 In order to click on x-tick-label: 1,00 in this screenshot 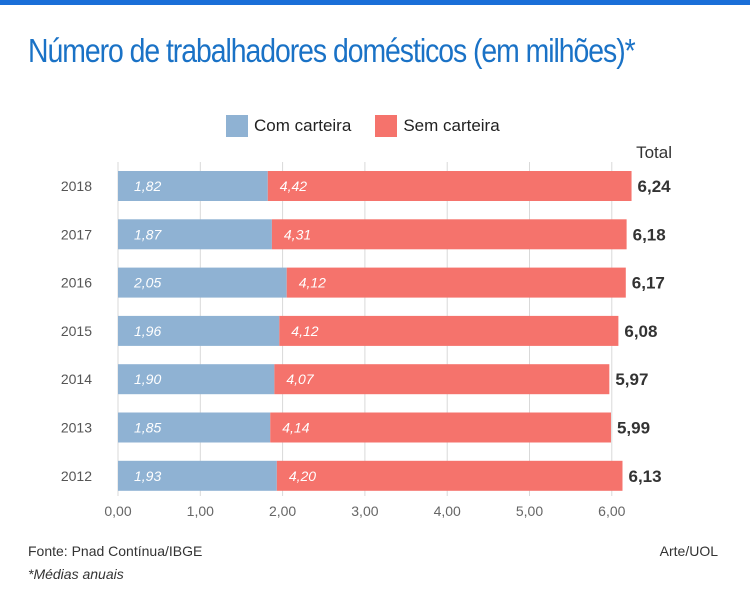, I will do `click(200, 511)`.